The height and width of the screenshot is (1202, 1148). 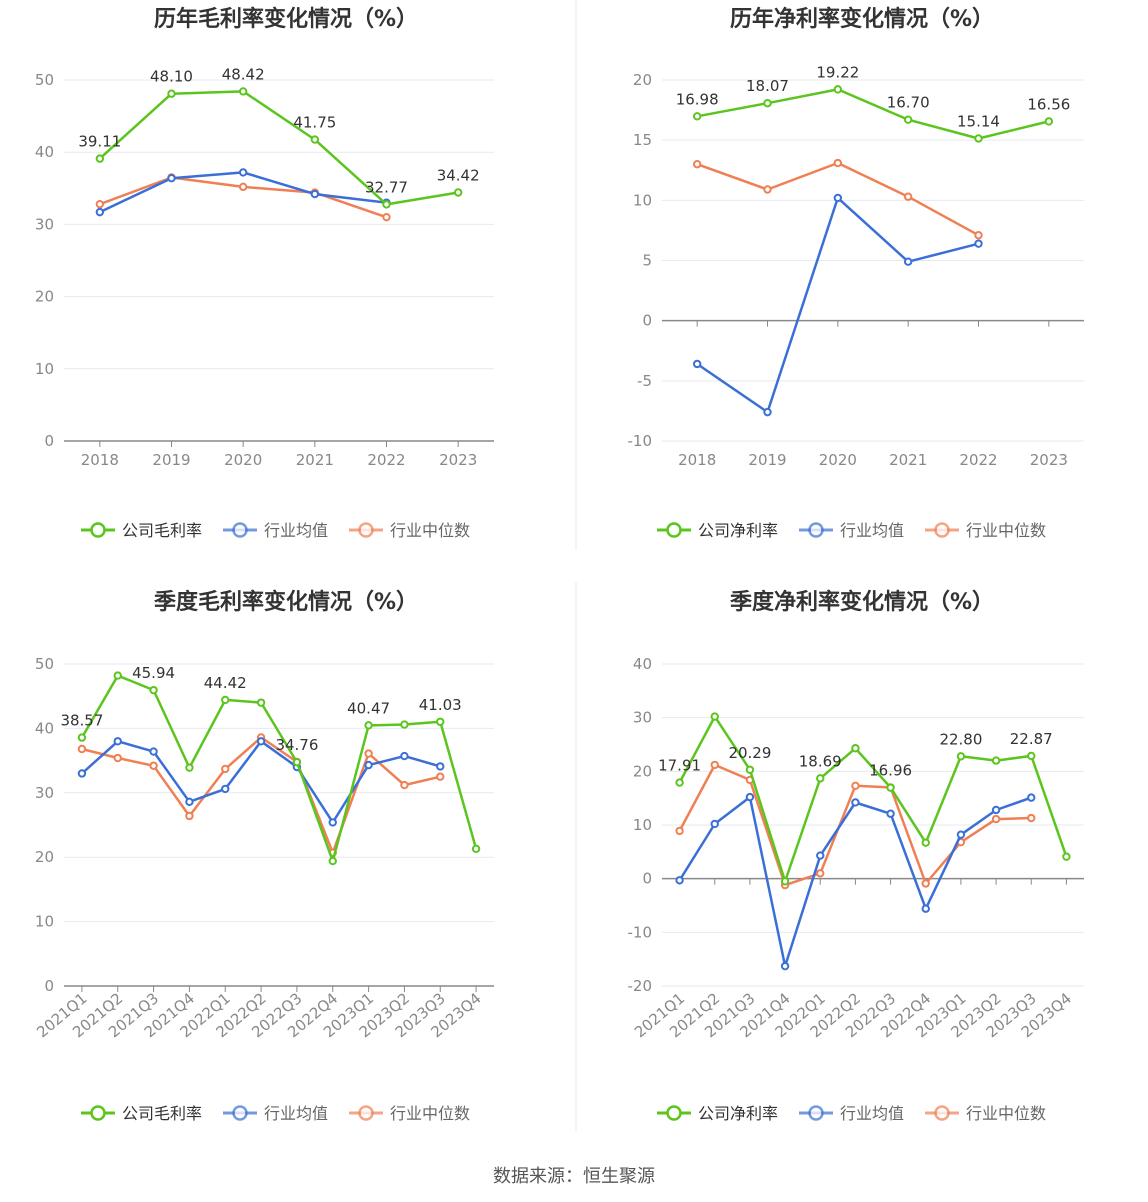 I want to click on data-label: 19.22, so click(x=837, y=72).